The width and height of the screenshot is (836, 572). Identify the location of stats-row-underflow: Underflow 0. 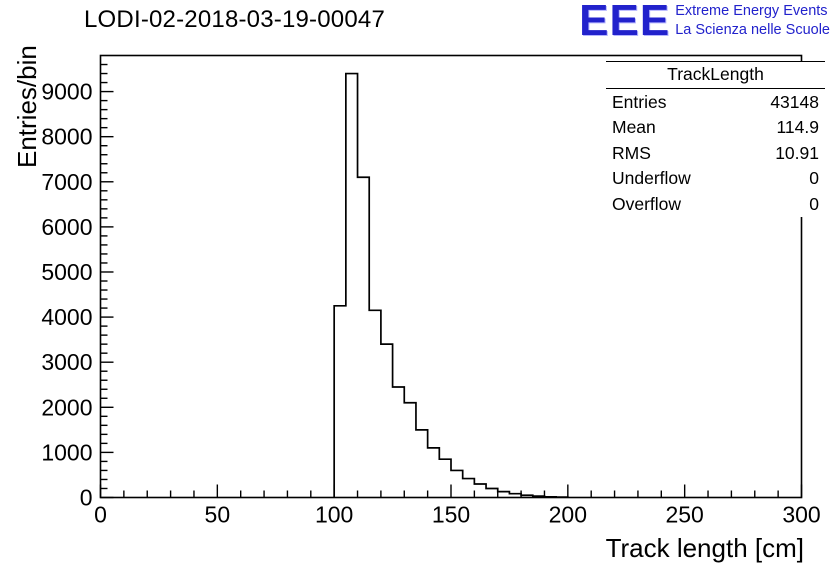
(715, 179).